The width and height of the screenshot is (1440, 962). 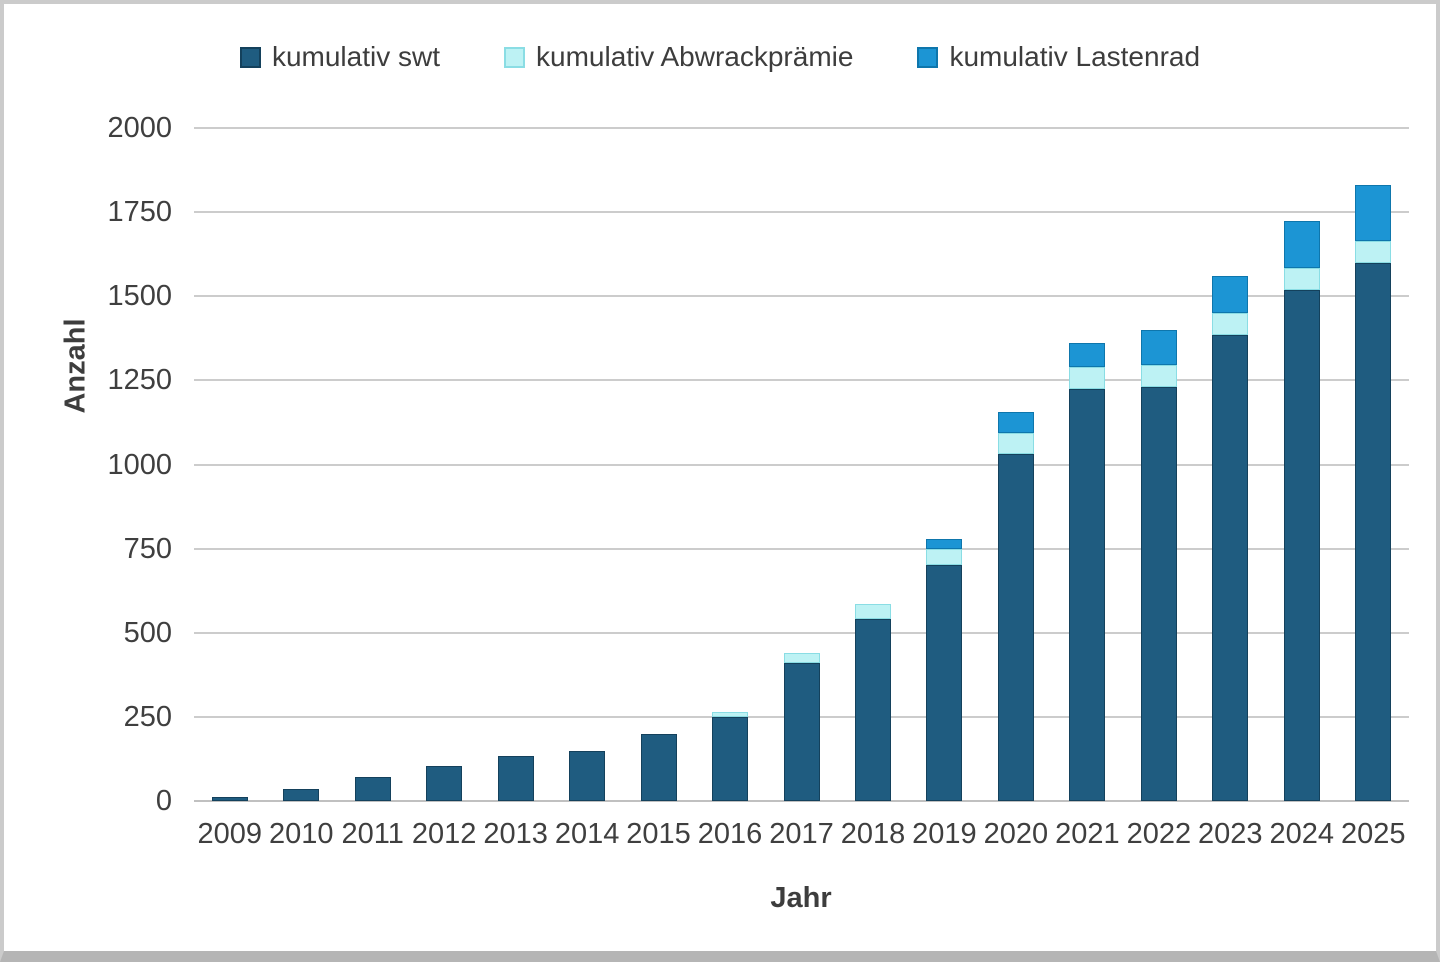 What do you see at coordinates (1373, 834) in the screenshot?
I see `x-tick-label: 2025` at bounding box center [1373, 834].